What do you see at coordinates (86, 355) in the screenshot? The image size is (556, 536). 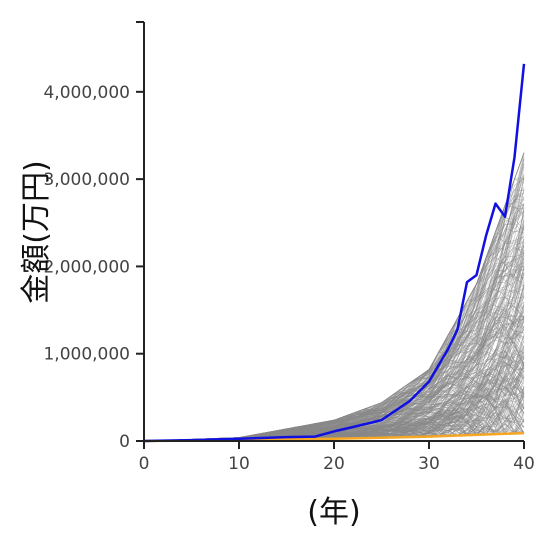 I see `y-tick-label: 1,000,000` at bounding box center [86, 355].